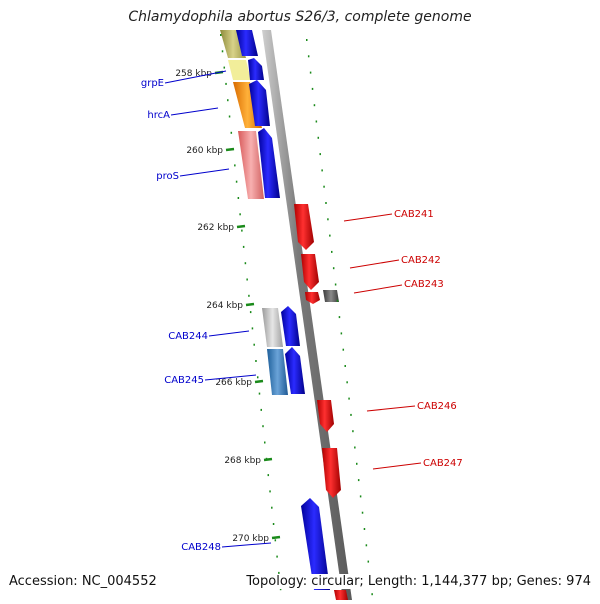 This screenshot has height=604, width=600. Describe the element at coordinates (331, 296) in the screenshot. I see `gene-arrow-pseudo` at that location.